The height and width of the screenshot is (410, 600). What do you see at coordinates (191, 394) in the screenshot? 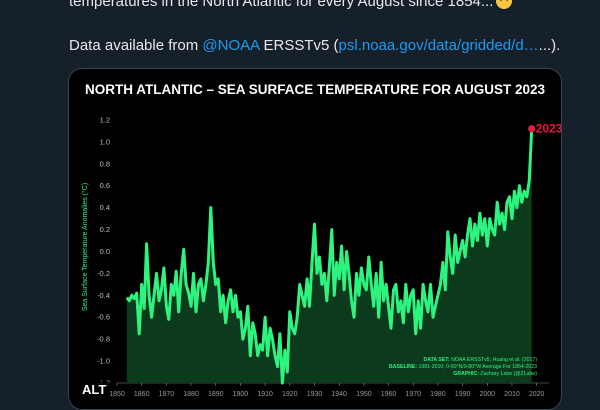
I see `x-tick-label: 1880` at bounding box center [191, 394].